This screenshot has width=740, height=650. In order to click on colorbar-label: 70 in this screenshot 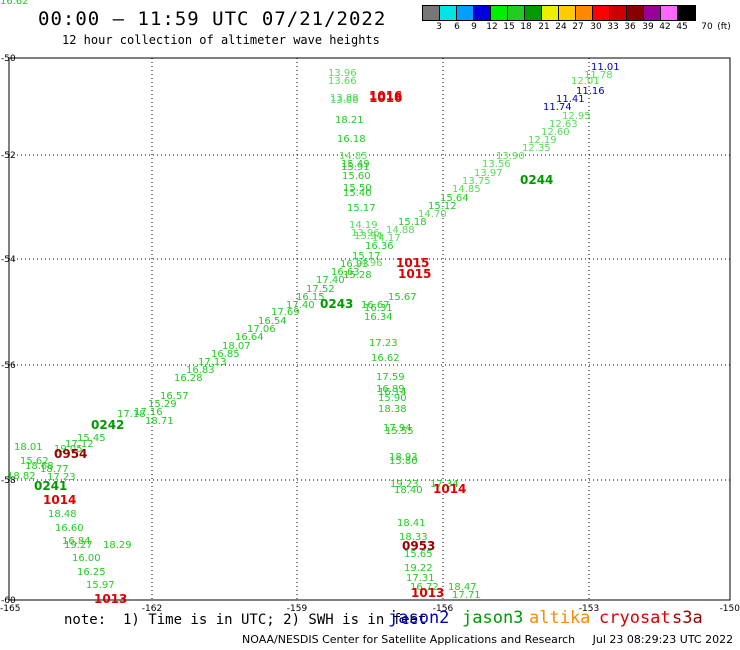, I will do `click(707, 27)`.